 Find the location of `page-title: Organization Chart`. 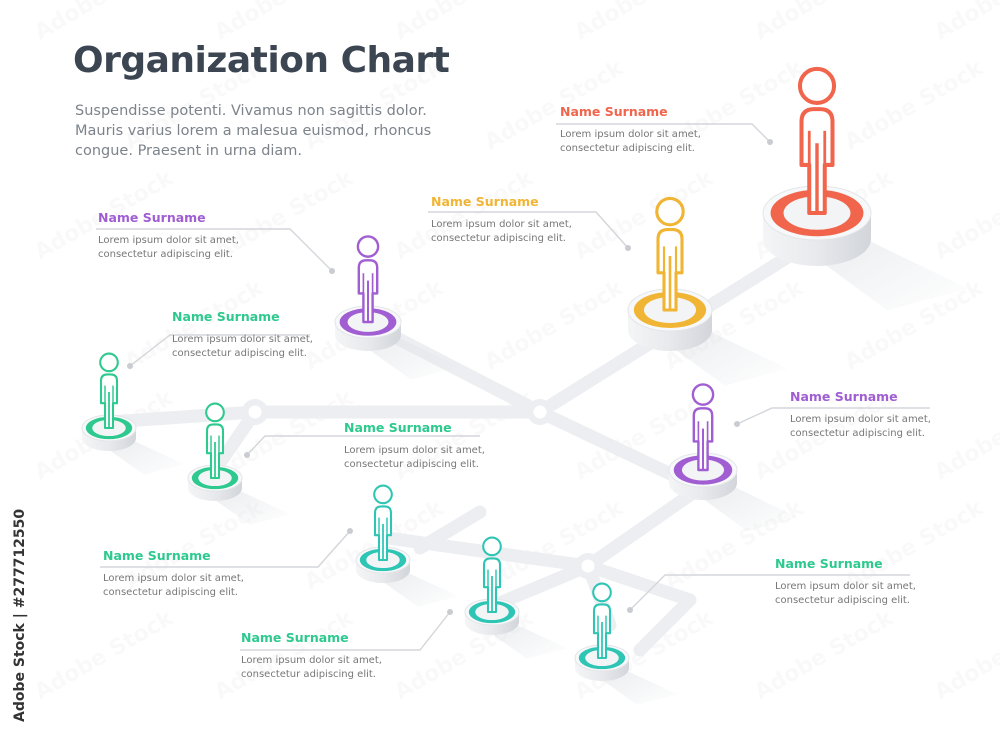

page-title: Organization Chart is located at coordinates (261, 60).